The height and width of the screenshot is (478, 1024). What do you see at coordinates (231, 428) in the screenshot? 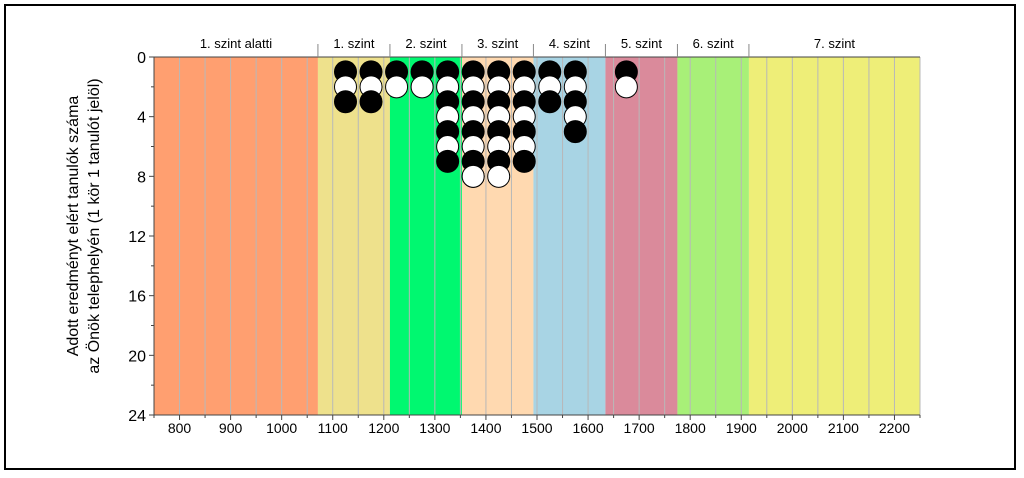
I see `x-tick-label: 900` at bounding box center [231, 428].